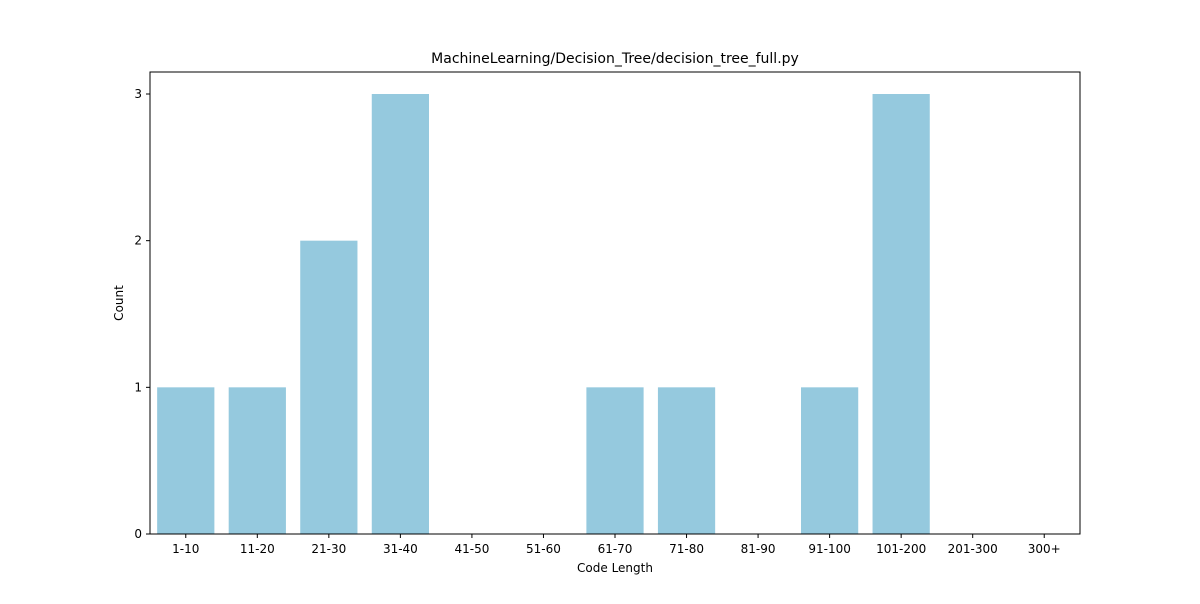 The width and height of the screenshot is (1200, 604). Describe the element at coordinates (901, 549) in the screenshot. I see `x-tick-label: 101-200` at that location.